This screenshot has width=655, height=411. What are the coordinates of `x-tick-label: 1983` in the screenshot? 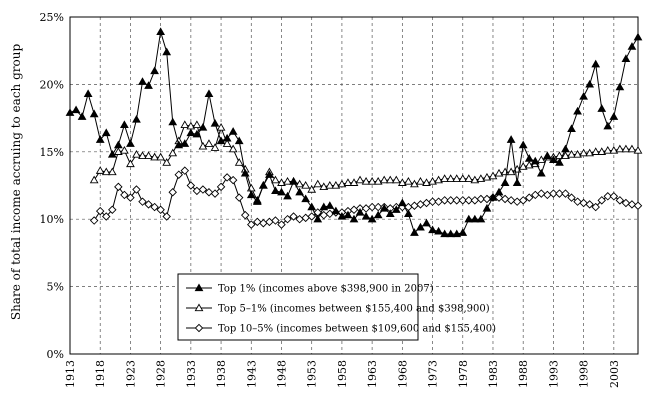 It's located at (493, 374).